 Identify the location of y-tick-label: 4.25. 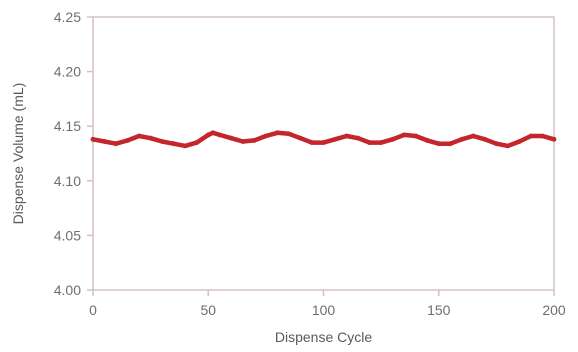
(67, 17).